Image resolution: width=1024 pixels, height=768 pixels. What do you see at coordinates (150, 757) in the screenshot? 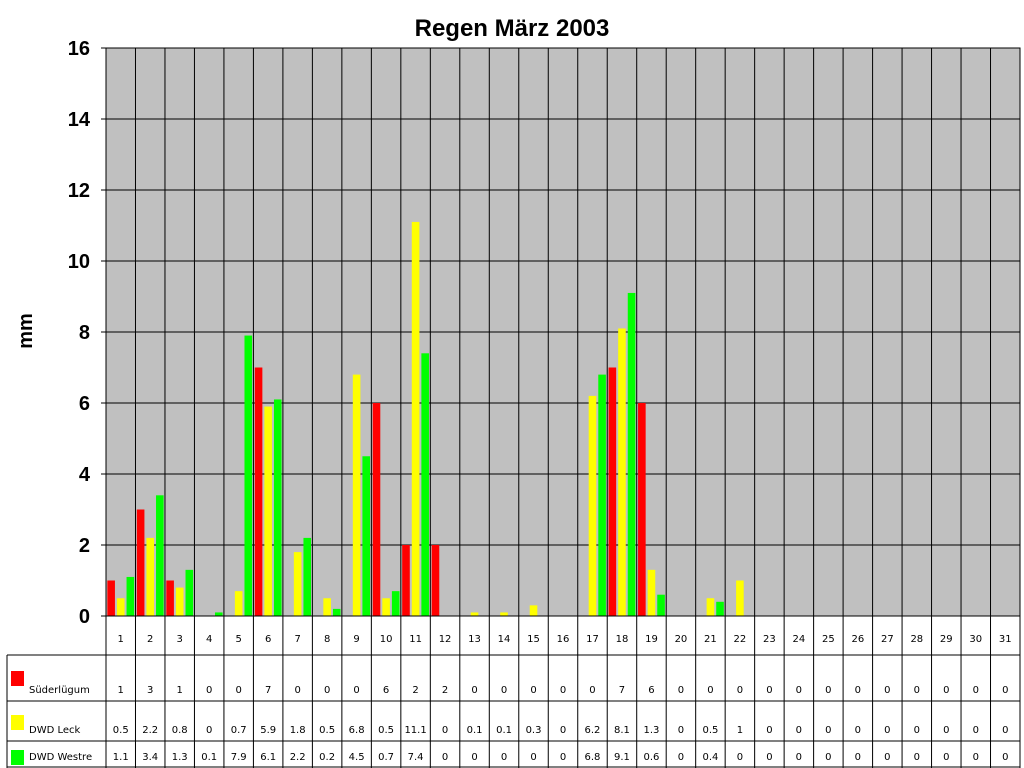
I see `table-cell: 3.4` at bounding box center [150, 757].